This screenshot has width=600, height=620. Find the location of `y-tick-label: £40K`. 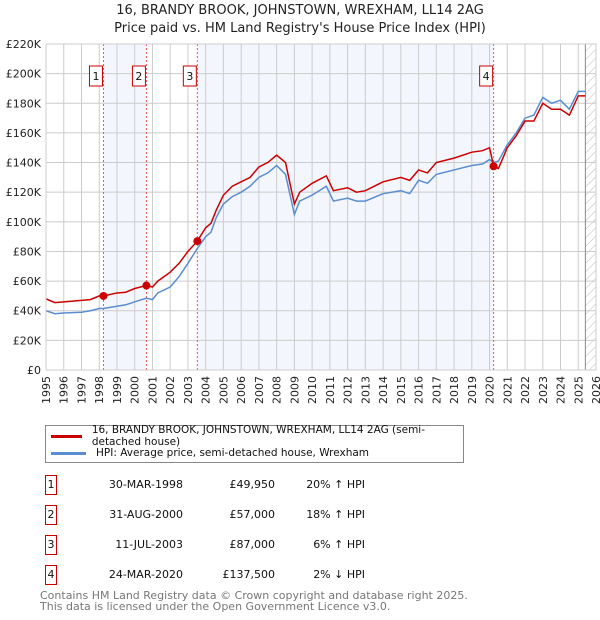

y-tick-label: £40K is located at coordinates (27, 311).